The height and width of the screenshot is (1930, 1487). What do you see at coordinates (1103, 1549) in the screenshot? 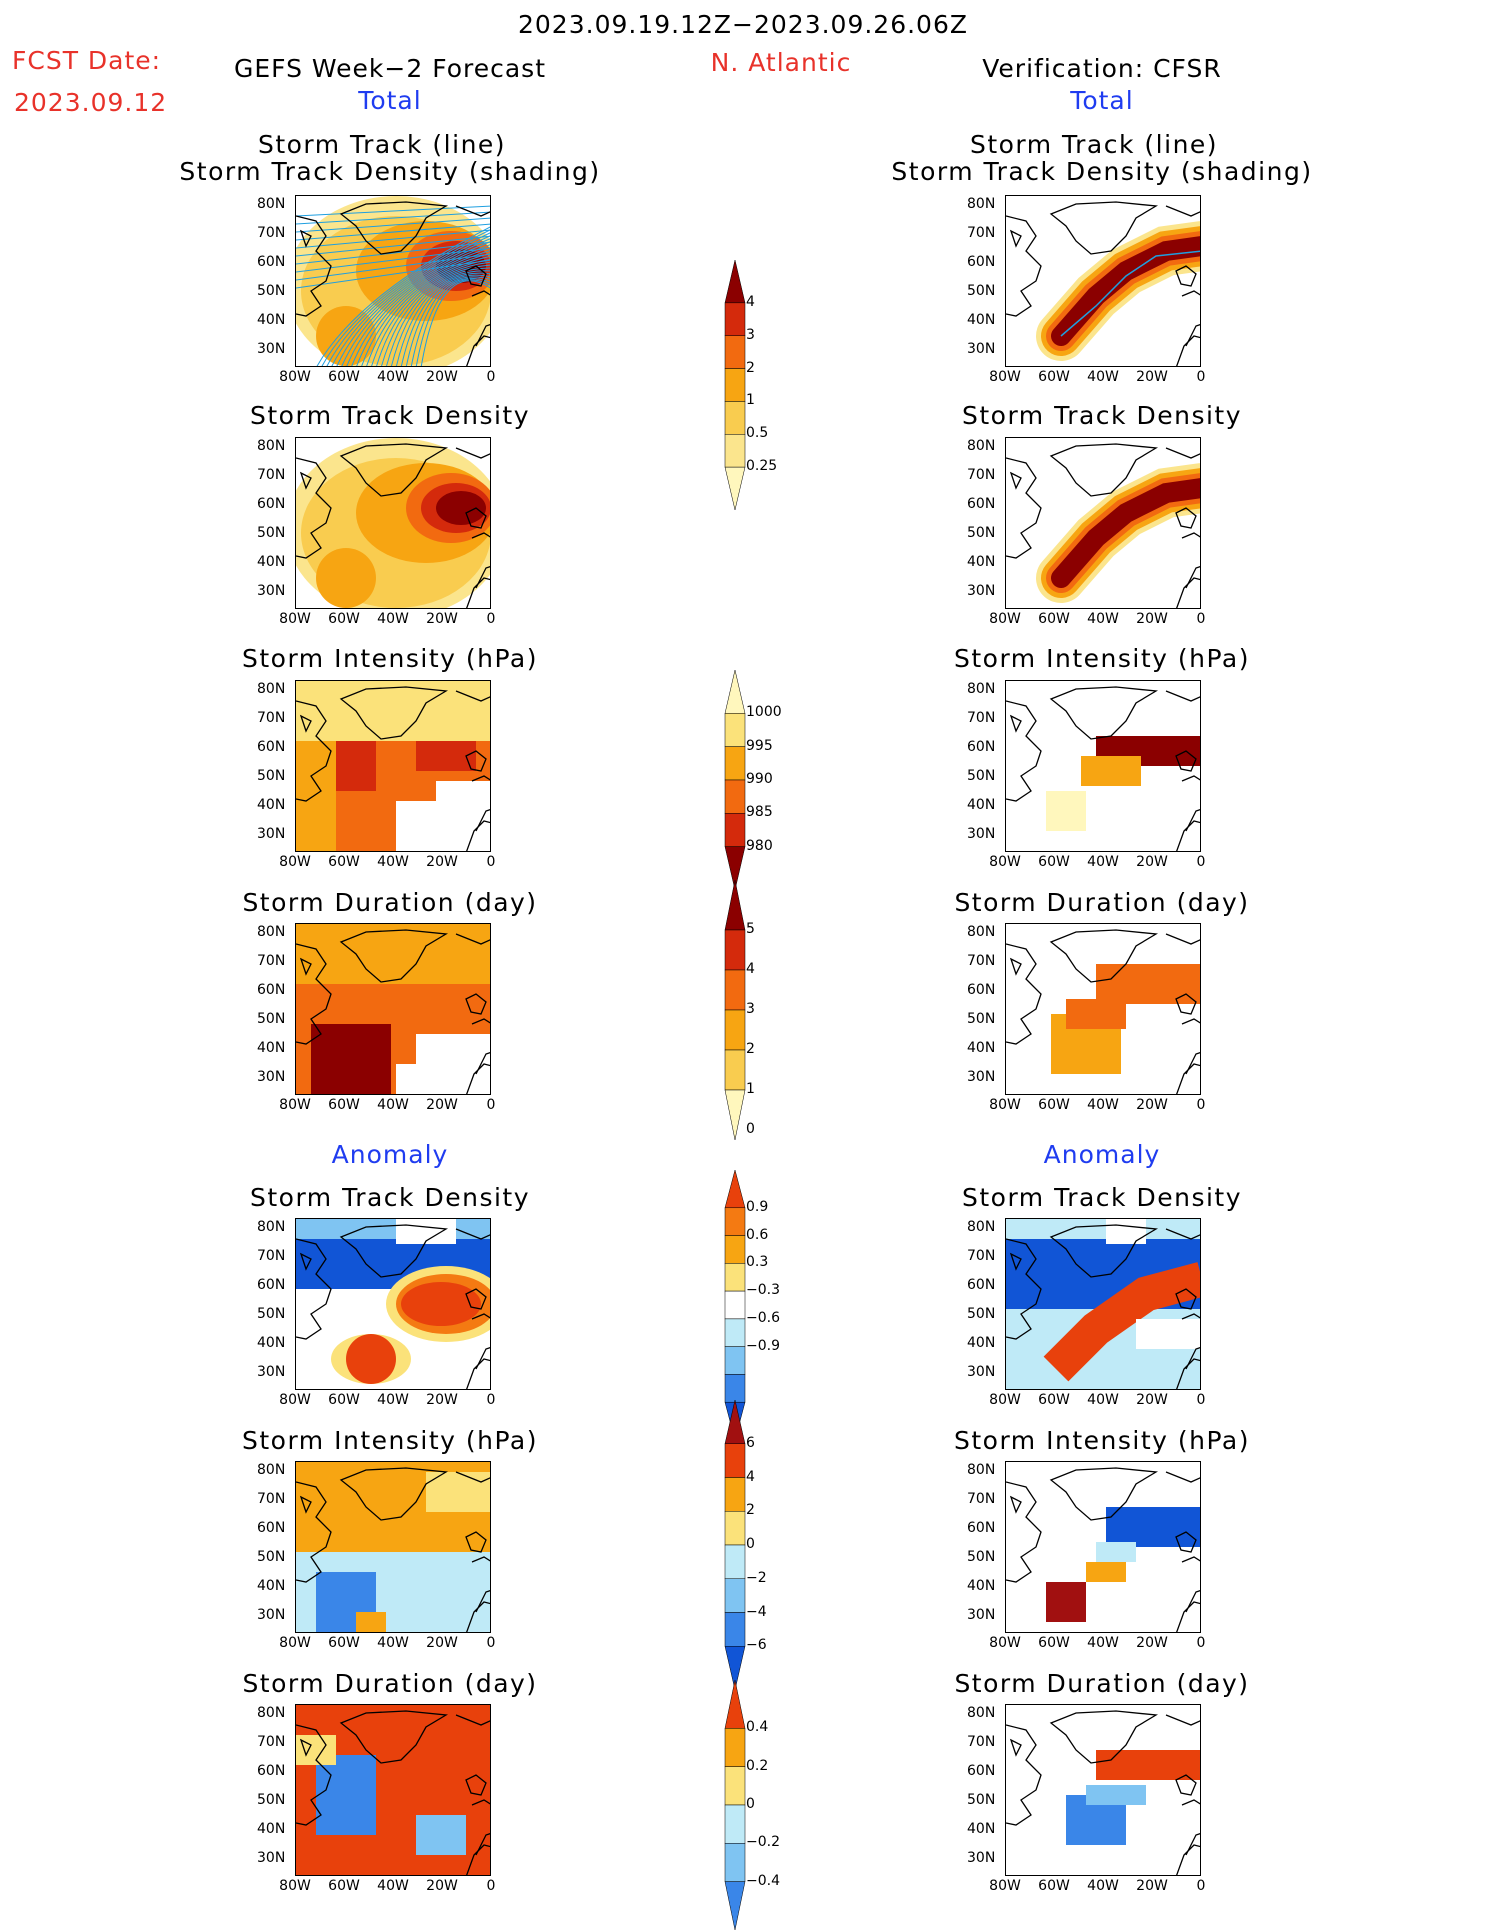
I see `map-intensity-anom` at bounding box center [1103, 1549].